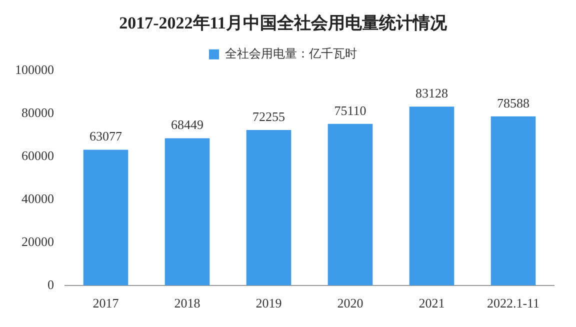 This screenshot has height=327, width=576. What do you see at coordinates (106, 136) in the screenshot?
I see `data-label: 63077` at bounding box center [106, 136].